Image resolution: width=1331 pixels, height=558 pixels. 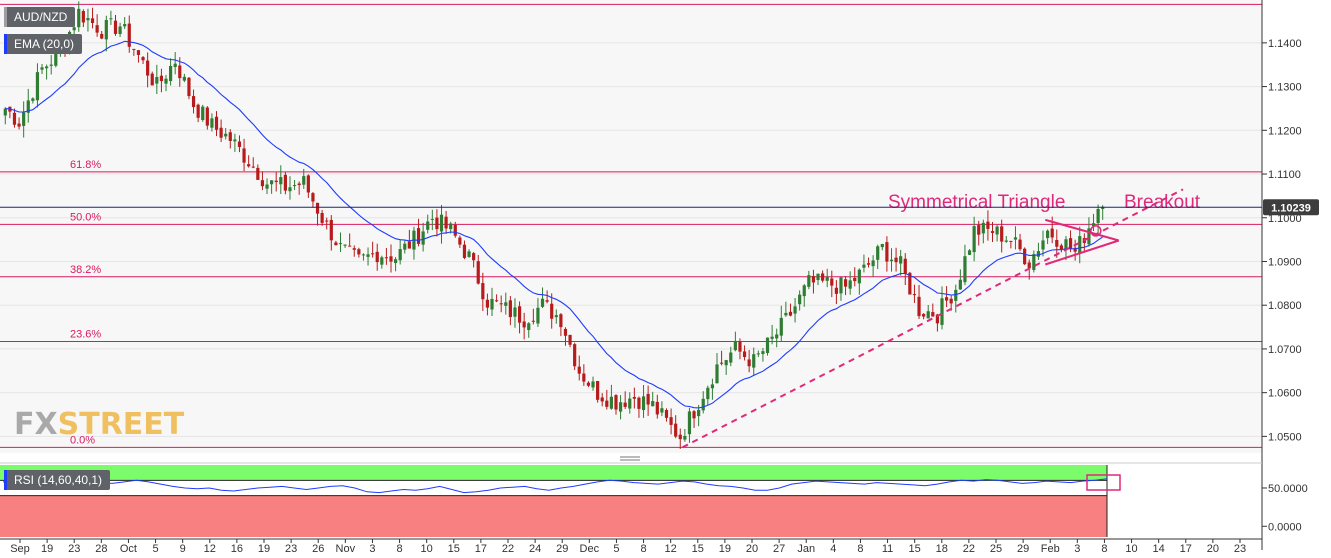 I want to click on time-tick-label: 25, so click(x=996, y=549).